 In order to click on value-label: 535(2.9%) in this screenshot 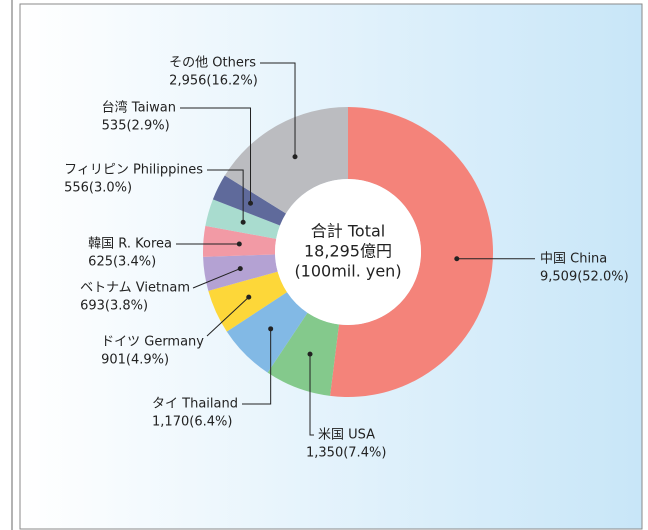, I will do `click(136, 126)`.